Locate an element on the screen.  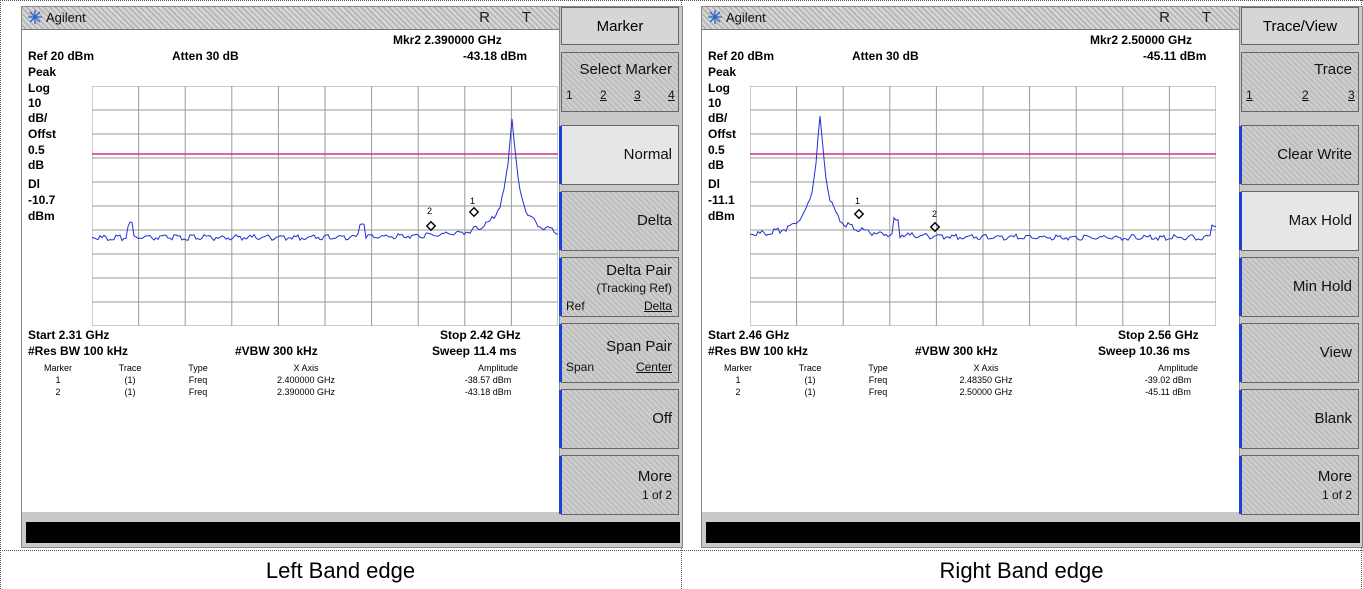
menu-title-label: Marker is located at coordinates (620, 26).